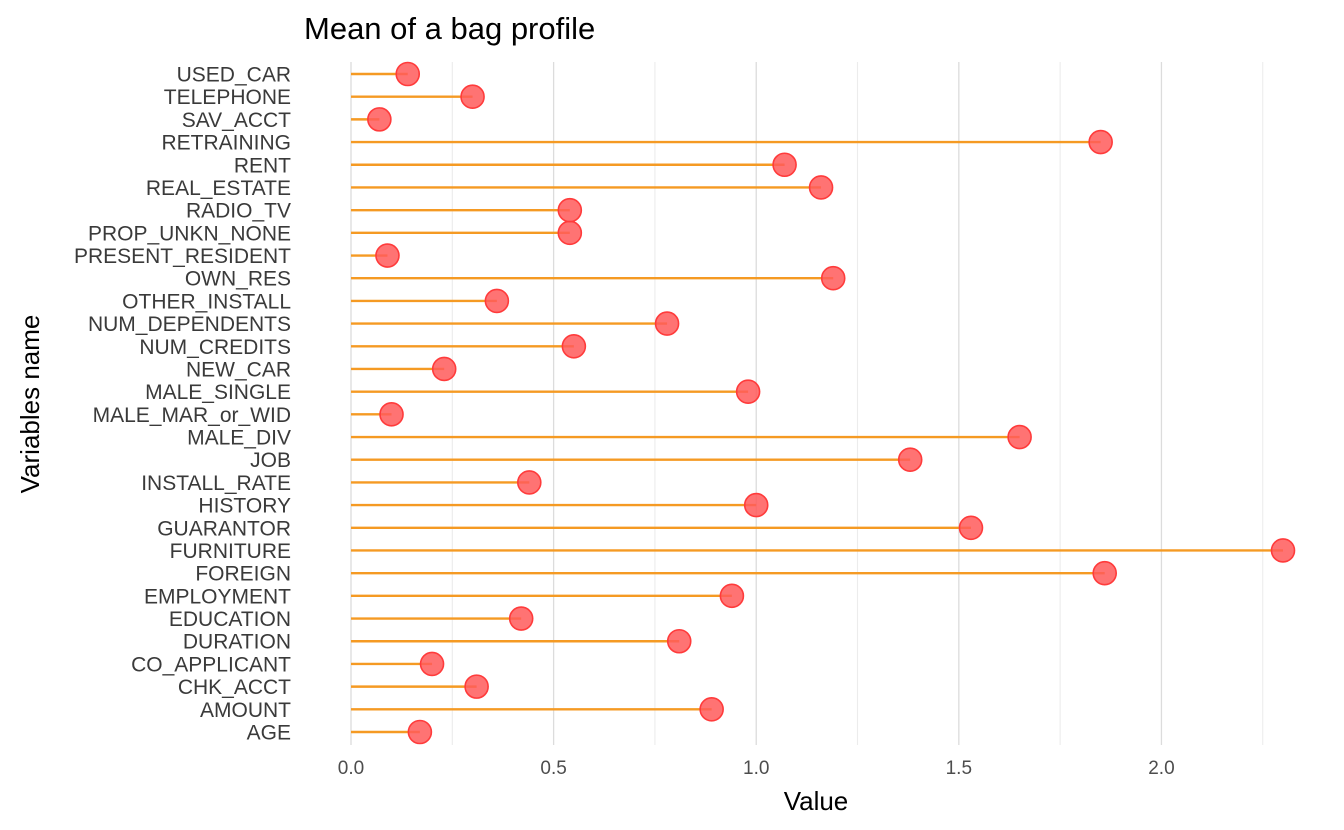 The image size is (1344, 830). I want to click on point-history, so click(756, 505).